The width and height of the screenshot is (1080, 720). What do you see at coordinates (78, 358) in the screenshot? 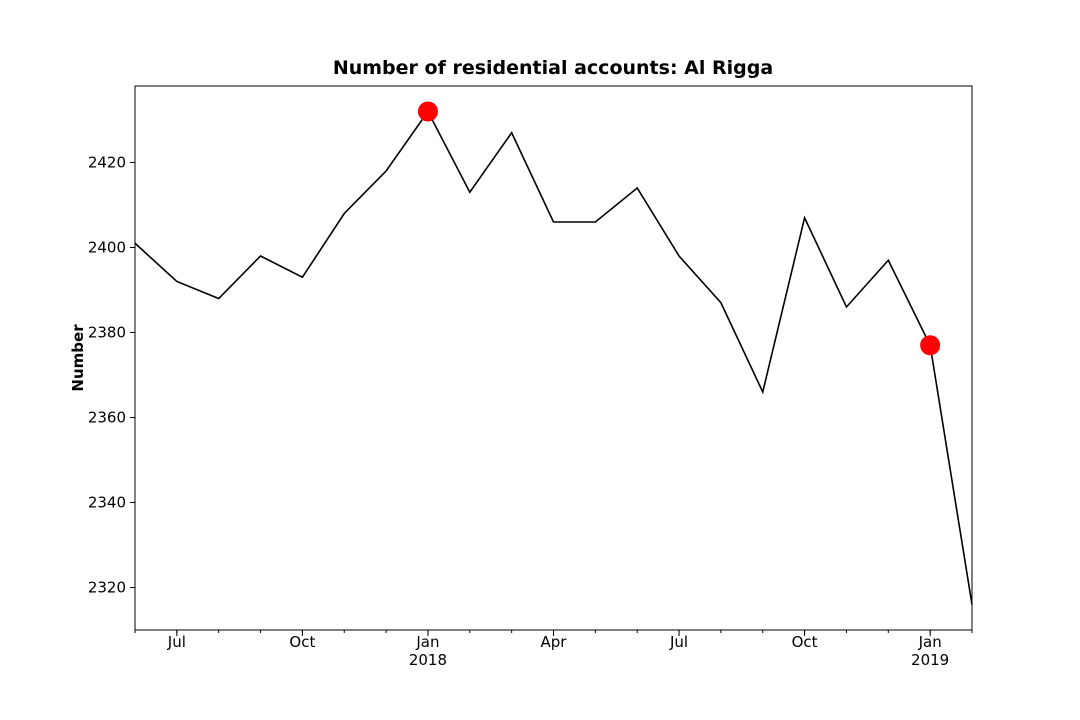
I see `y-axis-label: Number` at bounding box center [78, 358].